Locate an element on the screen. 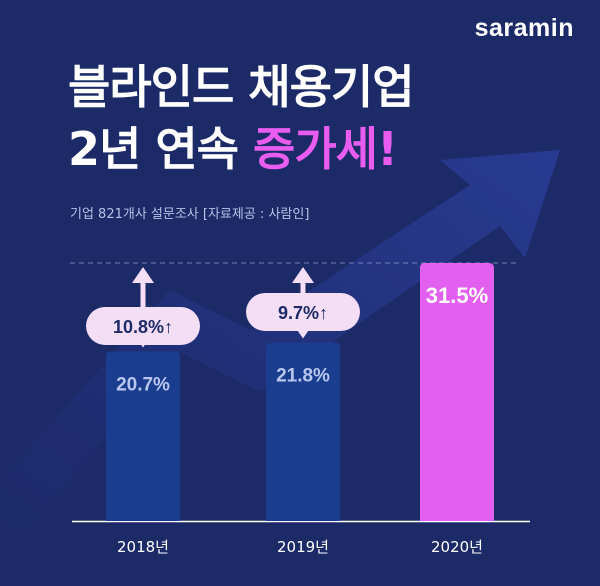  x-tick-label-0: 2018년 is located at coordinates (143, 547).